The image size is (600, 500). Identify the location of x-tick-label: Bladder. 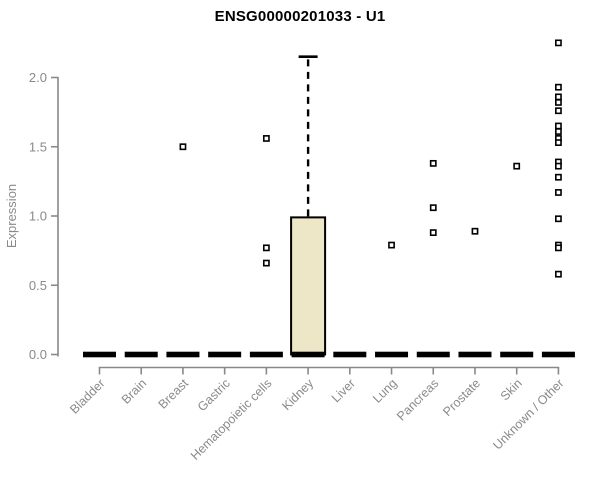
(87, 396).